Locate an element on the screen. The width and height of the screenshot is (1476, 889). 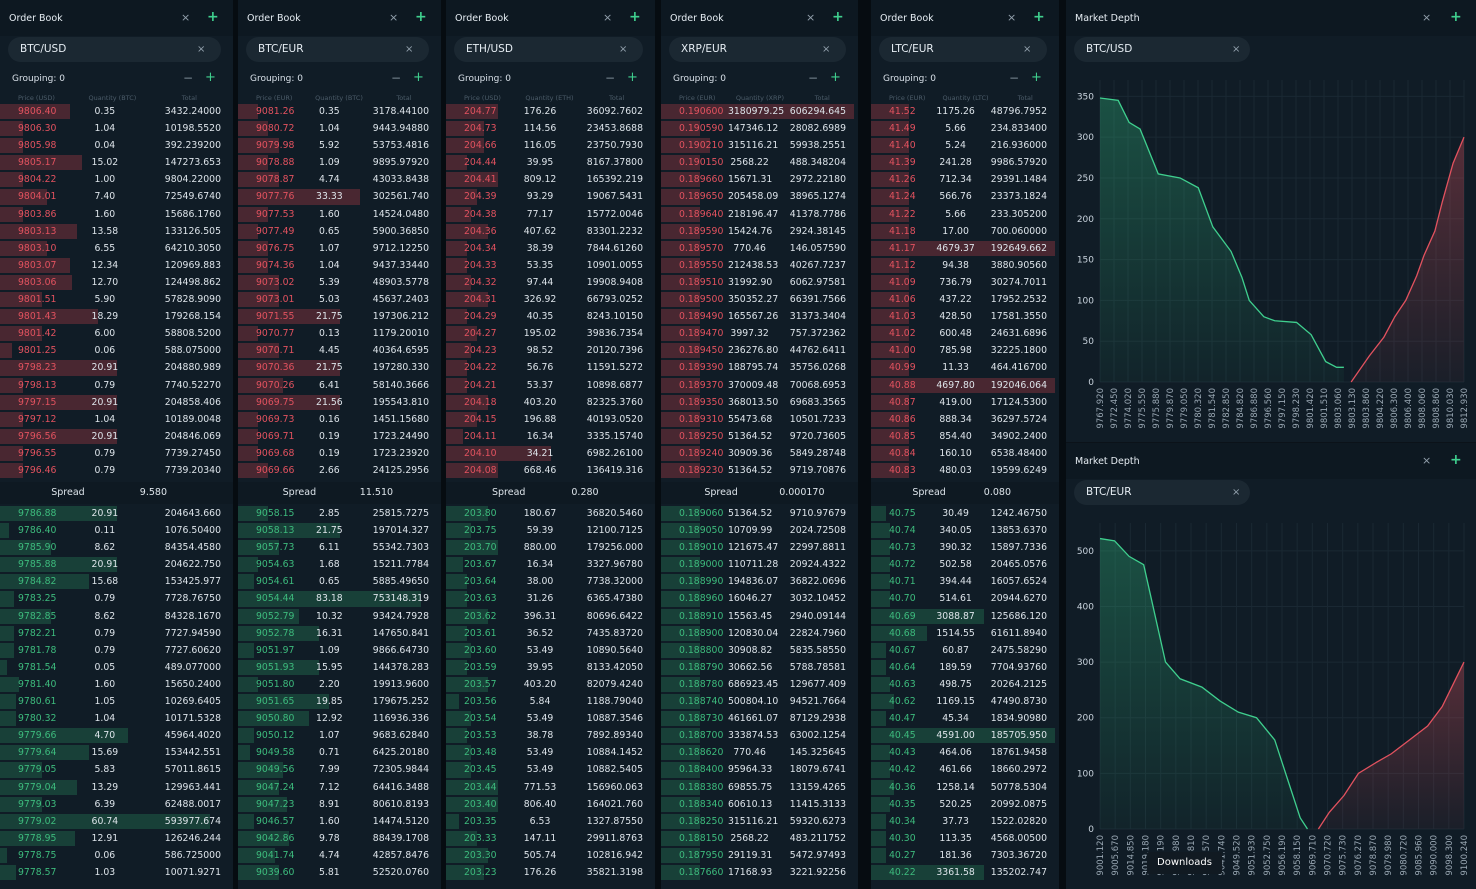
bid-row: 9054.63 1.68 15211.7784 is located at coordinates (339, 564).